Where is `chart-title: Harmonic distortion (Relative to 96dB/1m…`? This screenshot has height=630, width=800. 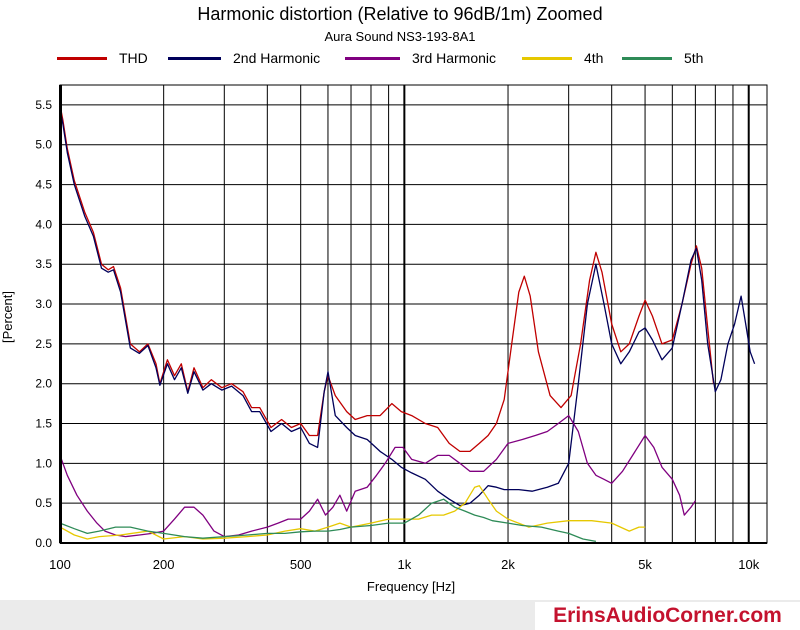 chart-title: Harmonic distortion (Relative to 96dB/1m… is located at coordinates (399, 14).